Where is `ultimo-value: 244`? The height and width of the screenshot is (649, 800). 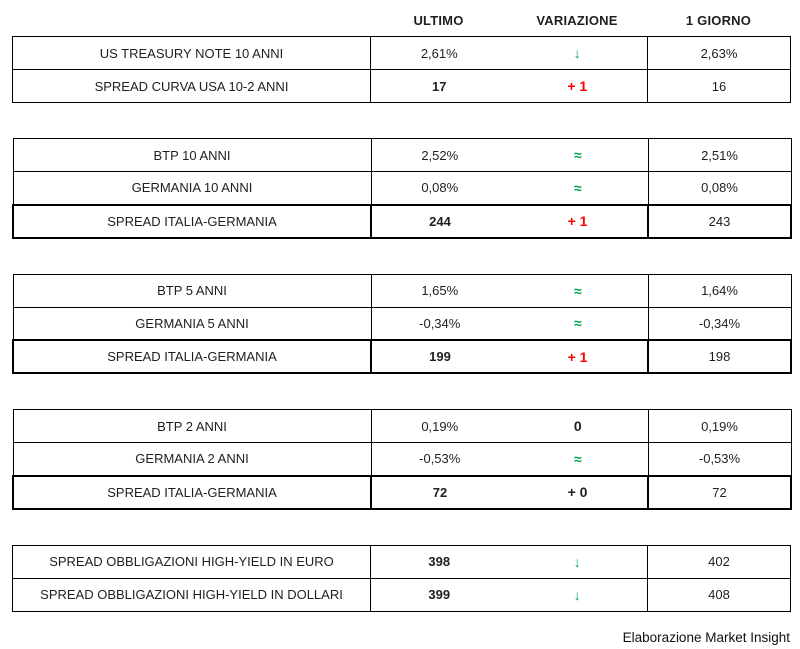
ultimo-value: 244 is located at coordinates (439, 221).